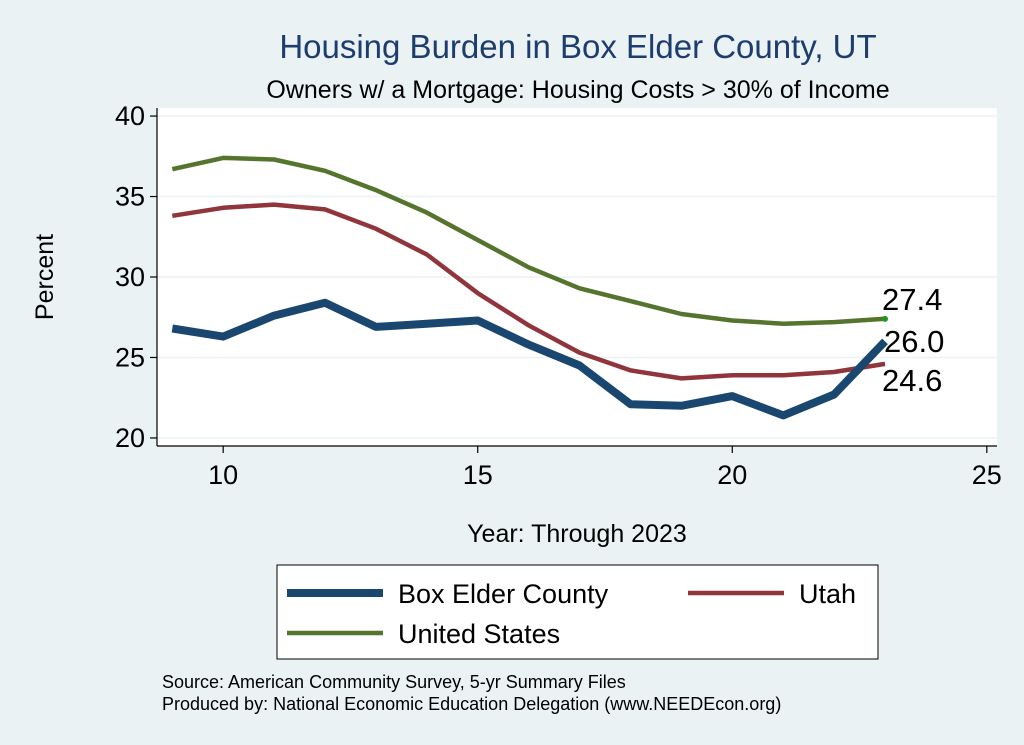 Image resolution: width=1024 pixels, height=745 pixels. I want to click on legend-label-1: Utah, so click(827, 594).